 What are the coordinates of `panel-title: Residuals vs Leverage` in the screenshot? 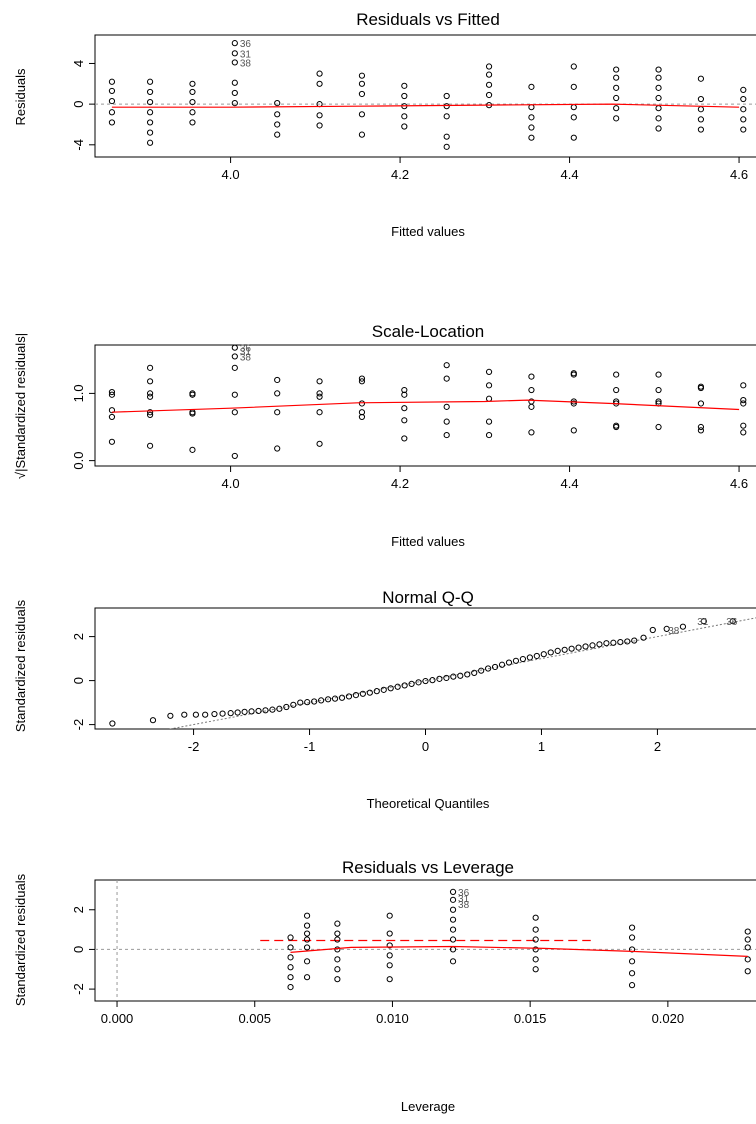 It's located at (428, 867).